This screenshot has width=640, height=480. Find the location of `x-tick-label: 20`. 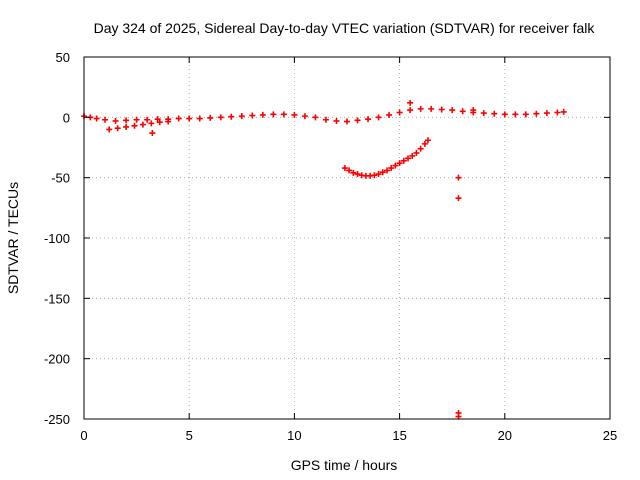

x-tick-label: 20 is located at coordinates (505, 435).